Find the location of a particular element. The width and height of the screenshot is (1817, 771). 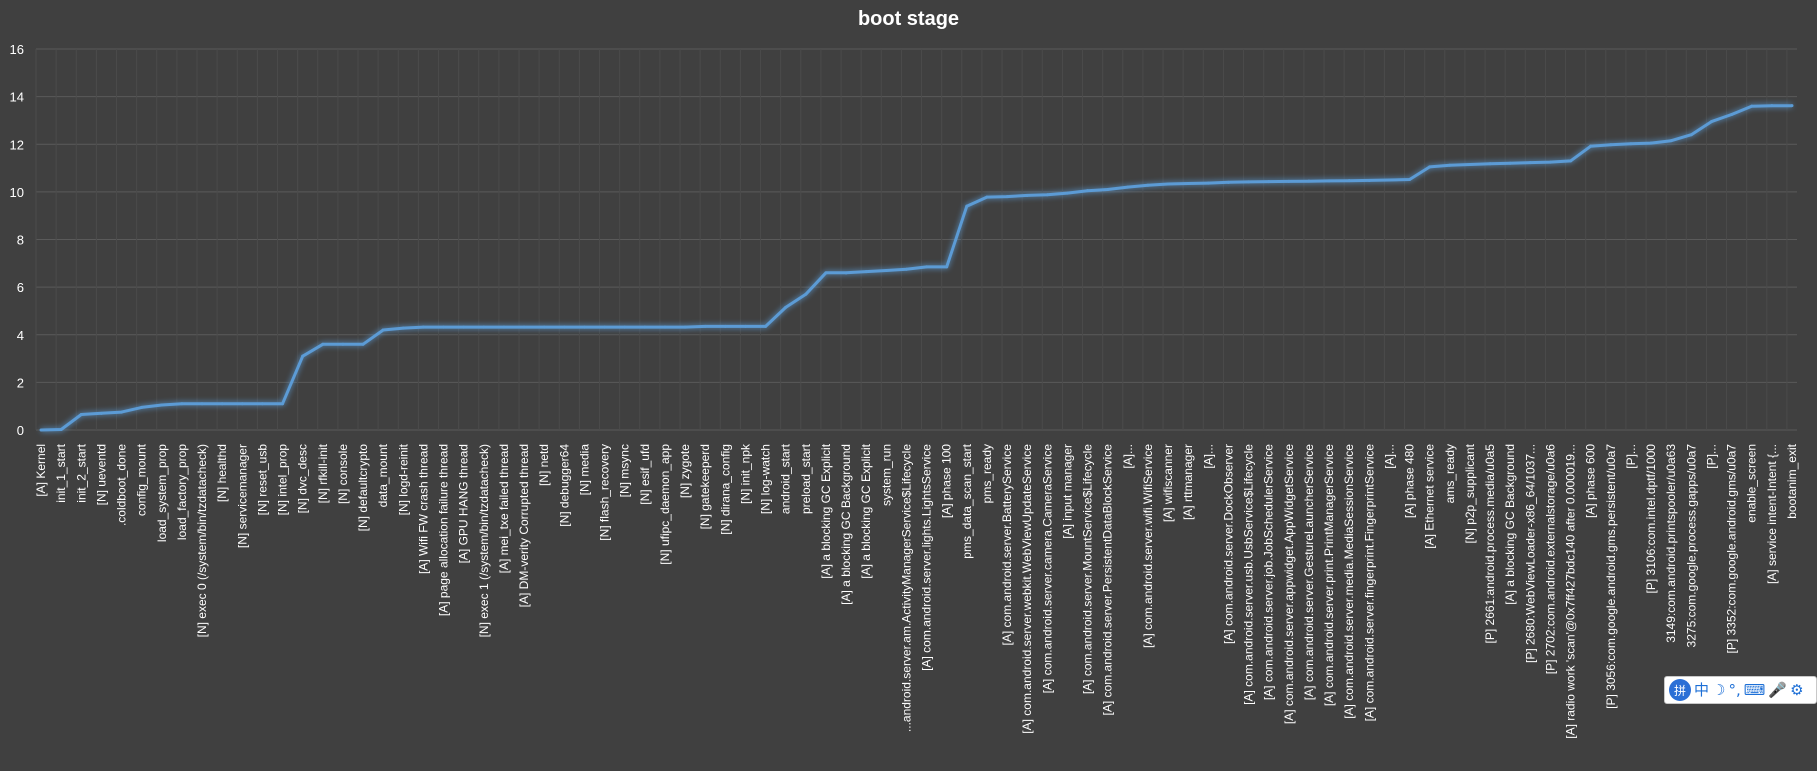

y-tick-label: 16 is located at coordinates (17, 49).